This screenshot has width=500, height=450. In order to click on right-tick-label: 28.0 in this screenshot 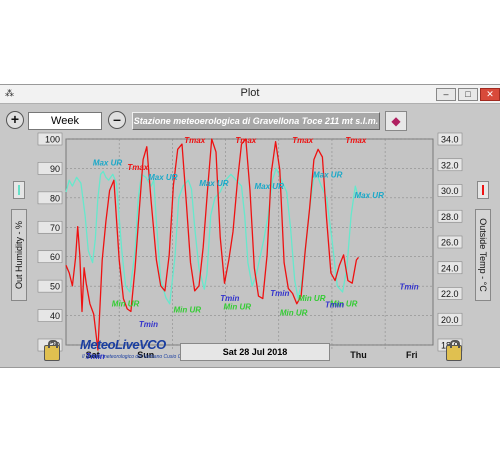, I will do `click(450, 217)`.